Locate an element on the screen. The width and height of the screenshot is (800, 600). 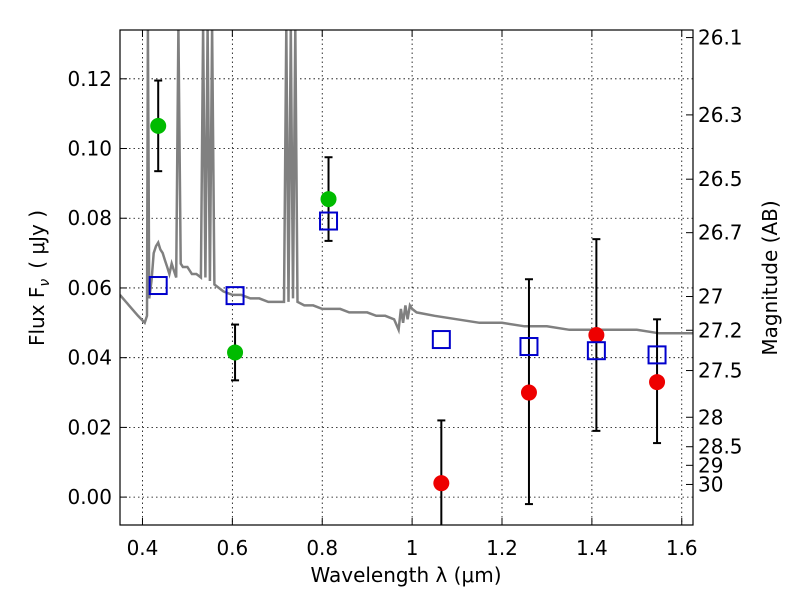
y-axis-label-unit: ( μJy ) is located at coordinates (37, 239).